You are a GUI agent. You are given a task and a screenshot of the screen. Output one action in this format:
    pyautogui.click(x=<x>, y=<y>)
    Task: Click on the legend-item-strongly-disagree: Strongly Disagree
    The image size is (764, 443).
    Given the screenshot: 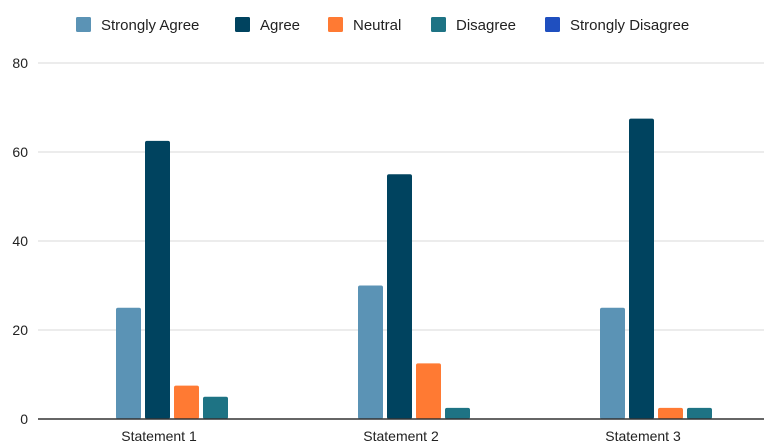 What is the action you would take?
    pyautogui.click(x=617, y=25)
    